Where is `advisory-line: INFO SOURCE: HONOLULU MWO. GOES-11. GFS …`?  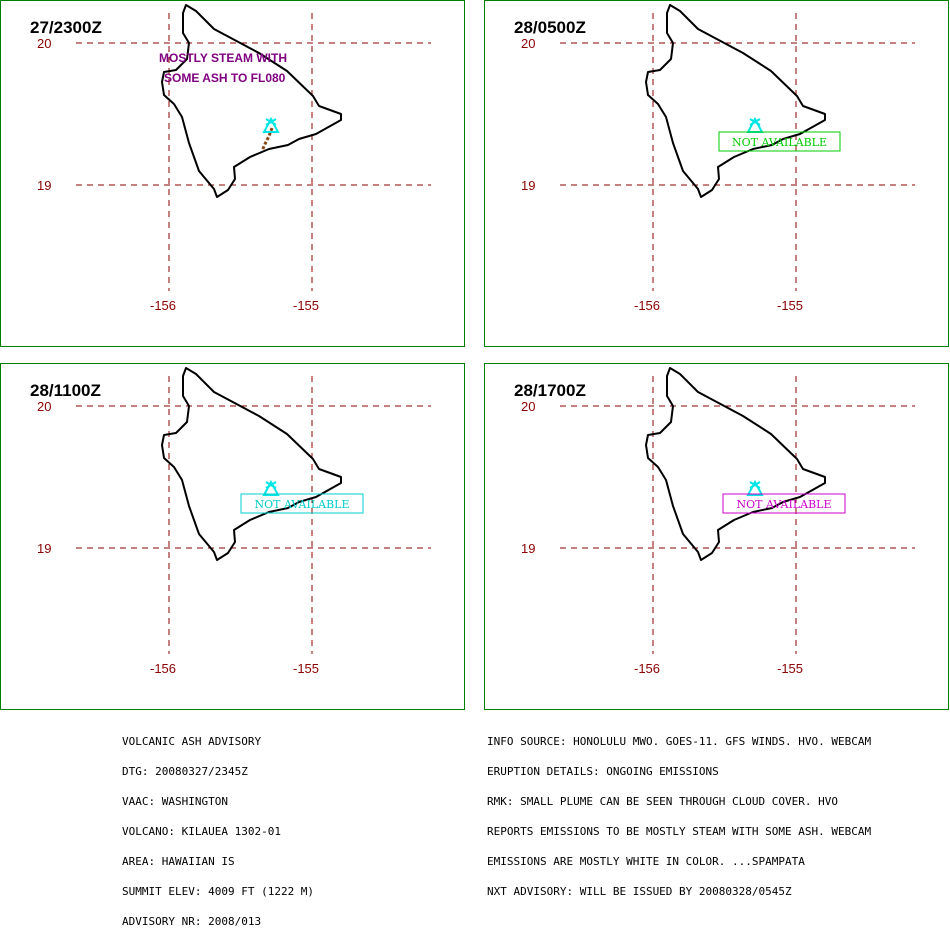
advisory-line: INFO SOURCE: HONOLULU MWO. GOES-11. GFS … is located at coordinates (679, 741).